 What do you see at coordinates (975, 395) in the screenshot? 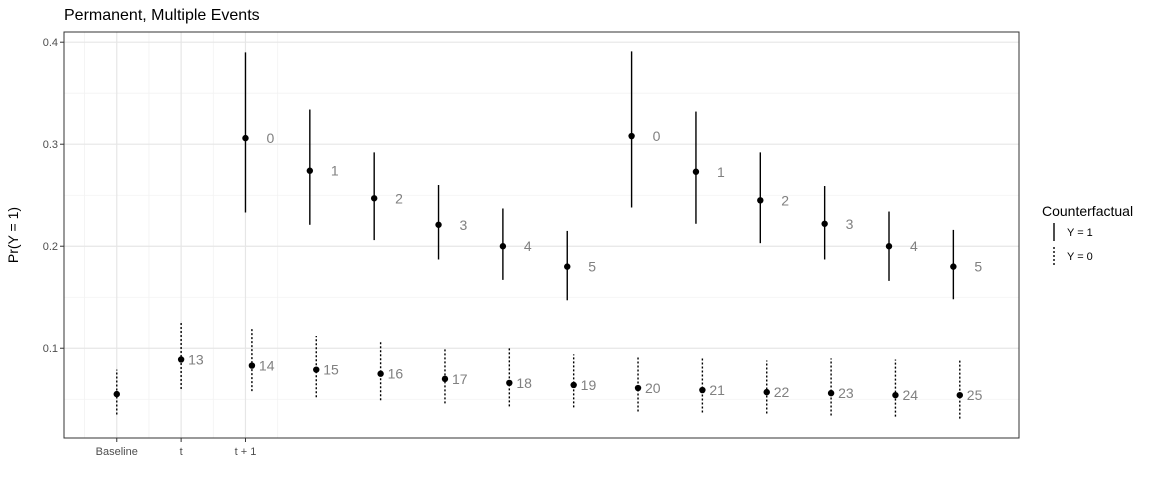
I see `point-label: 25` at bounding box center [975, 395].